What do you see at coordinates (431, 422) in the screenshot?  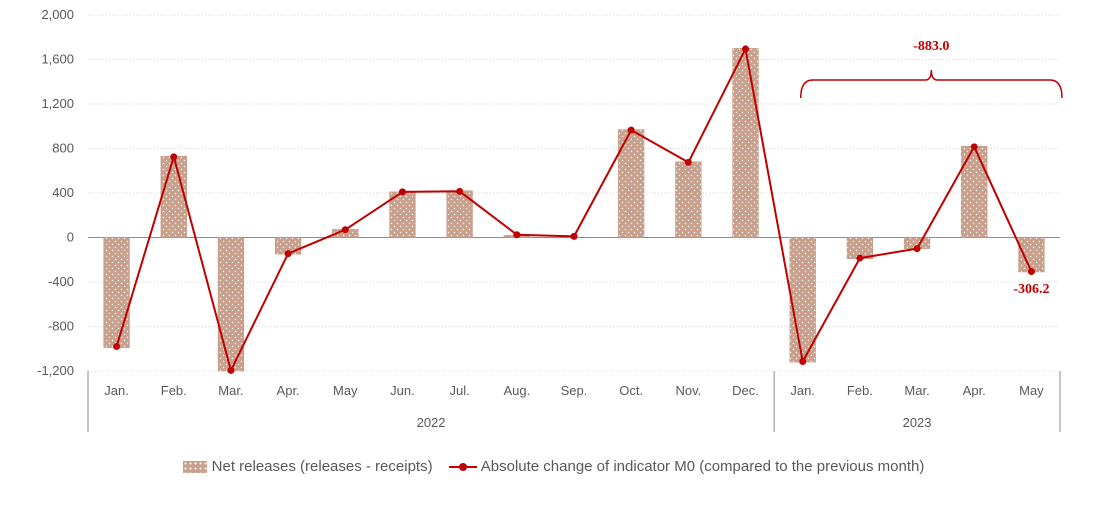 I see `year-label: 2022` at bounding box center [431, 422].